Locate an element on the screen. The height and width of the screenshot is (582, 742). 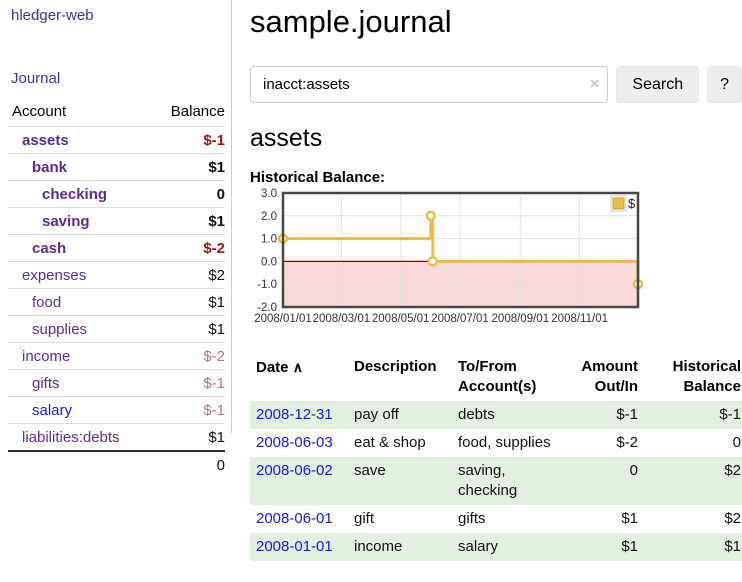
svg-text: 1.0 is located at coordinates (269, 240).